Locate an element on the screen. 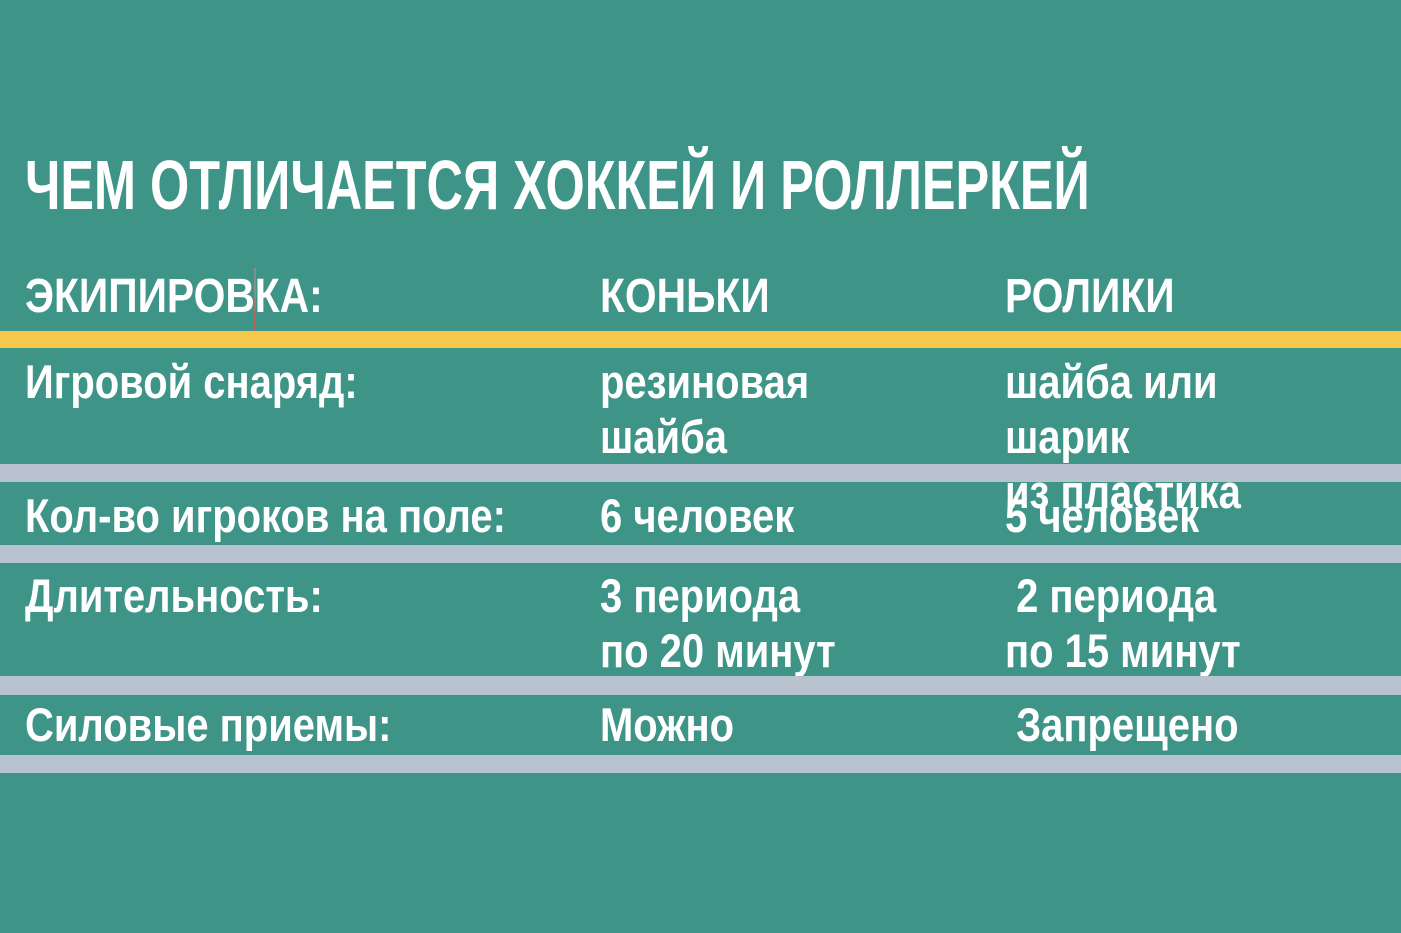  row-label: Длительность: is located at coordinates (174, 595).